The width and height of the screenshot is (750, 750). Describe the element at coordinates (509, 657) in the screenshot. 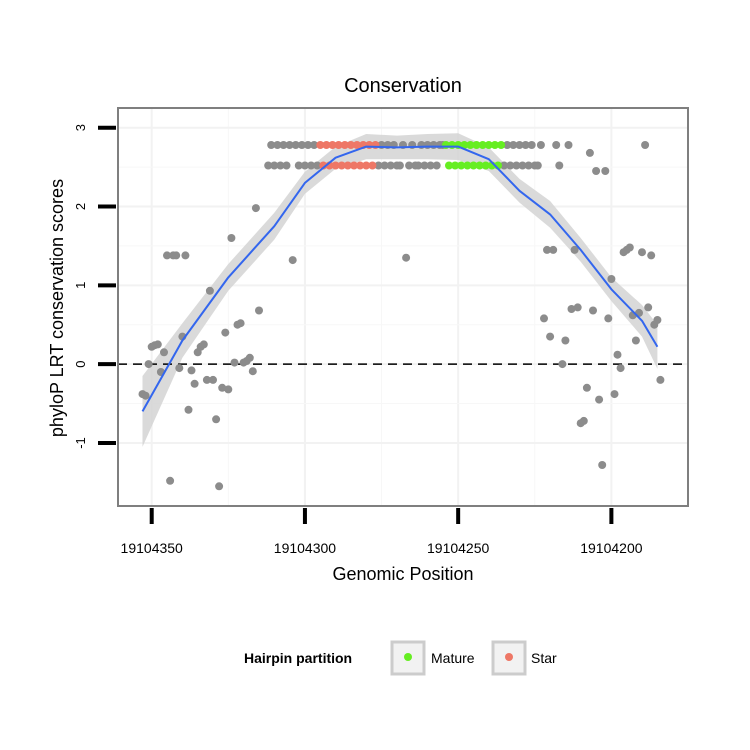

I see `legend-key-star` at that location.